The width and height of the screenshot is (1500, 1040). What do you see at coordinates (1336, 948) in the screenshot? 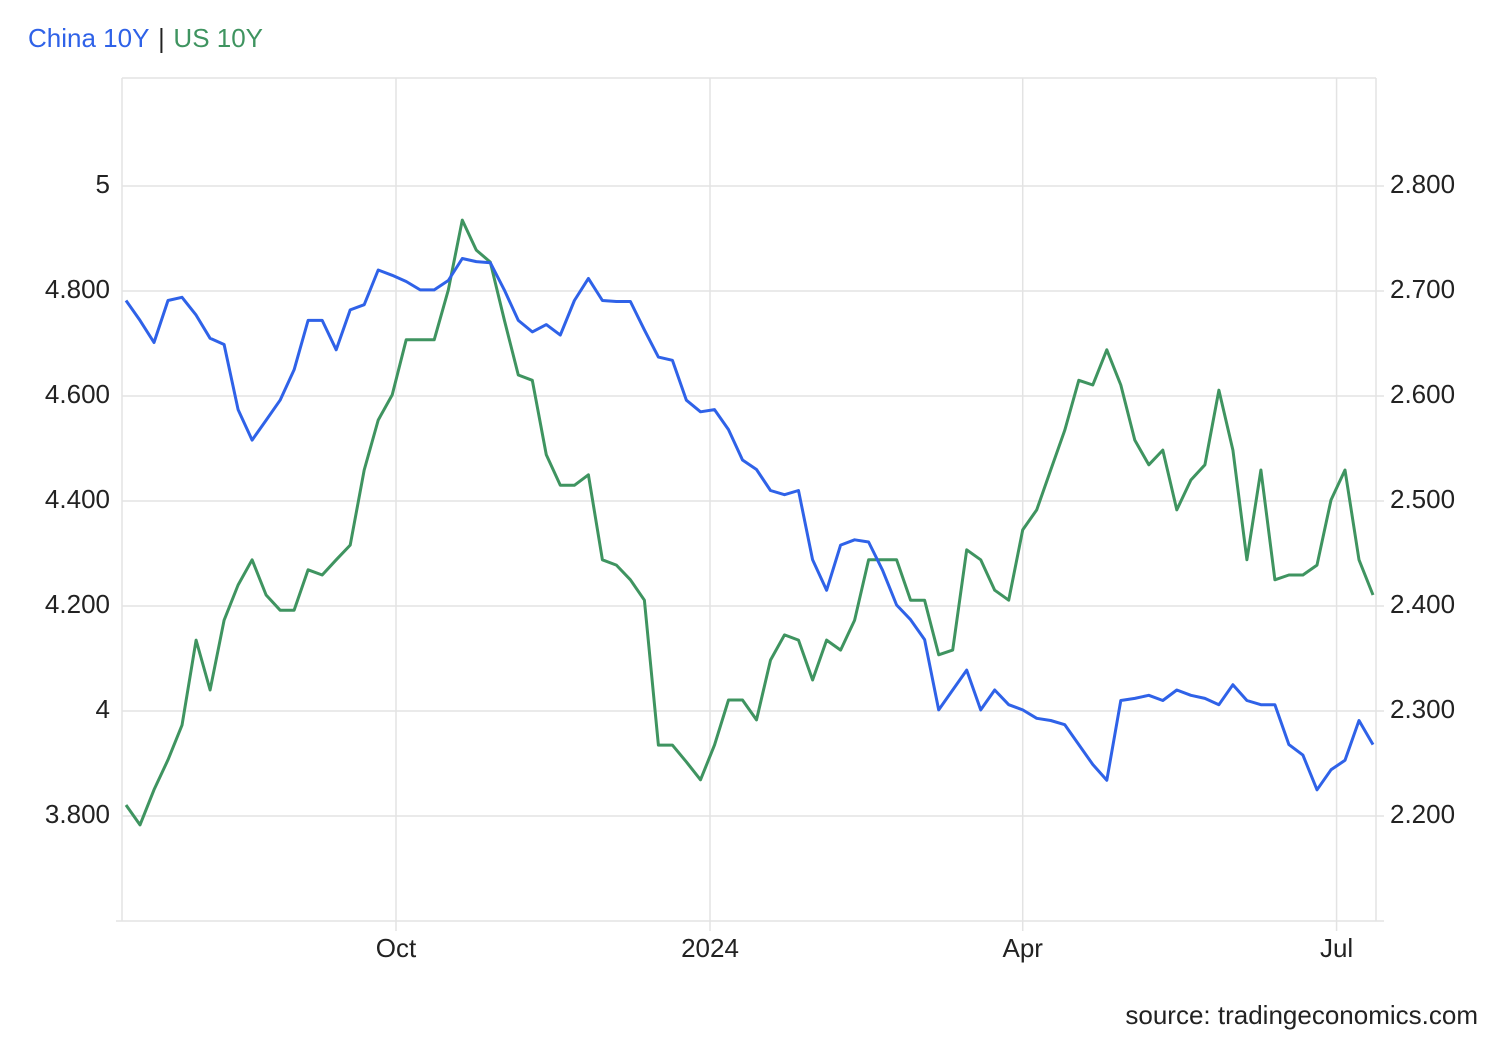
I see `x-tick-label: Jul` at bounding box center [1336, 948].